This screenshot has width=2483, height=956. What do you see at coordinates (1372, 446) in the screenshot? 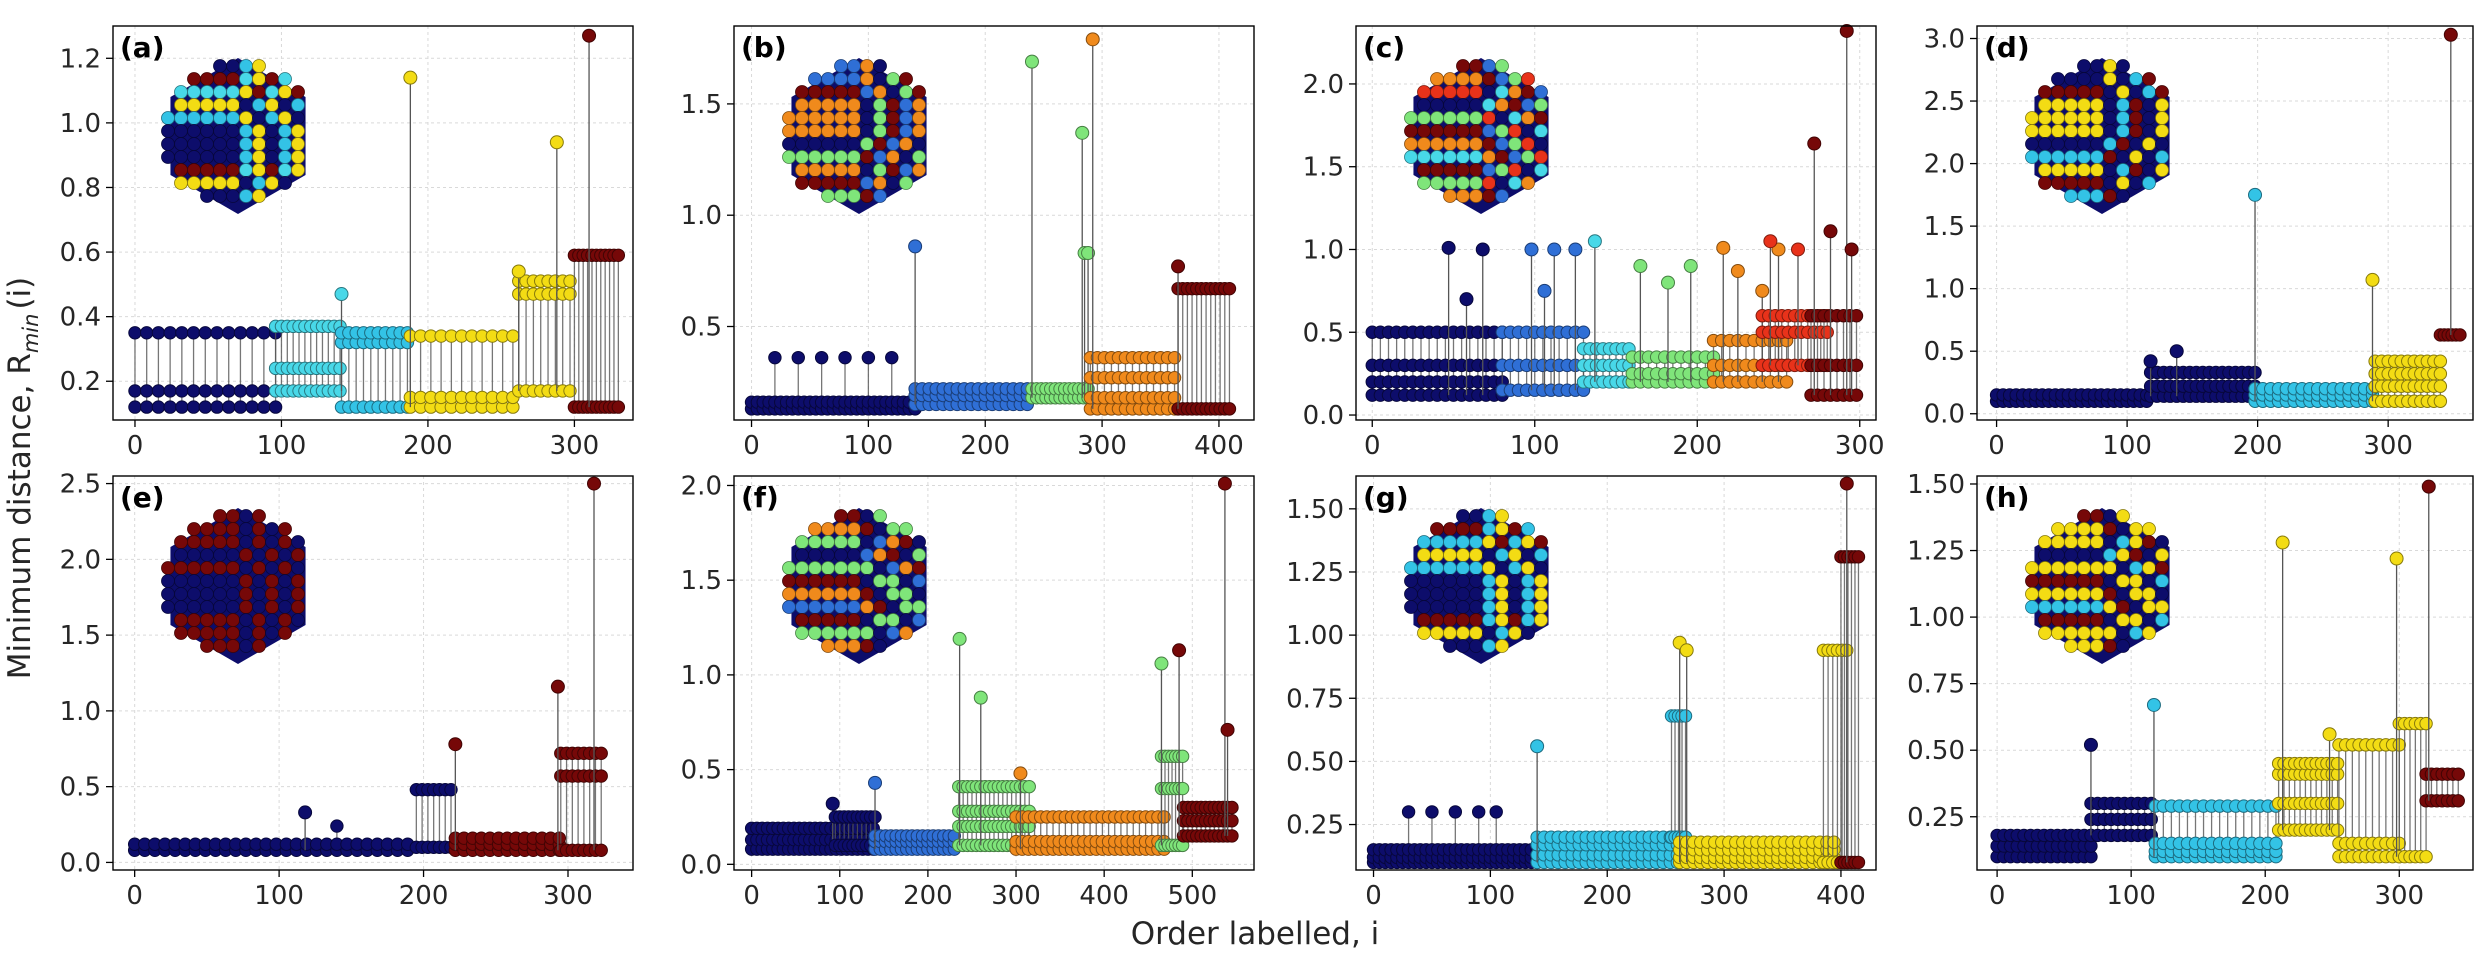
I see `x-tick-label: 0` at bounding box center [1372, 446].